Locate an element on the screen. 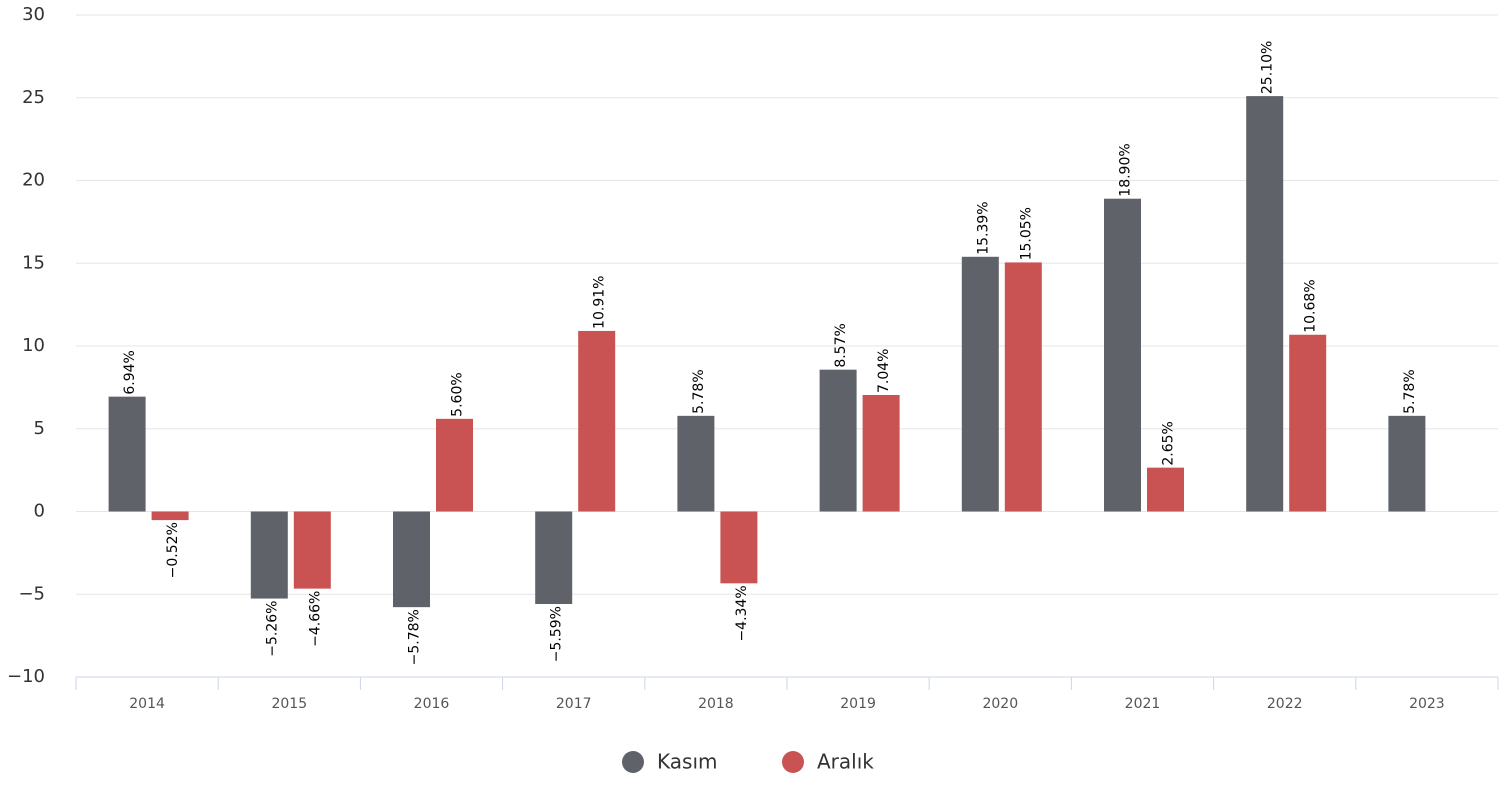 This screenshot has height=786, width=1503. x-tick-label: 2023 is located at coordinates (1427, 704).